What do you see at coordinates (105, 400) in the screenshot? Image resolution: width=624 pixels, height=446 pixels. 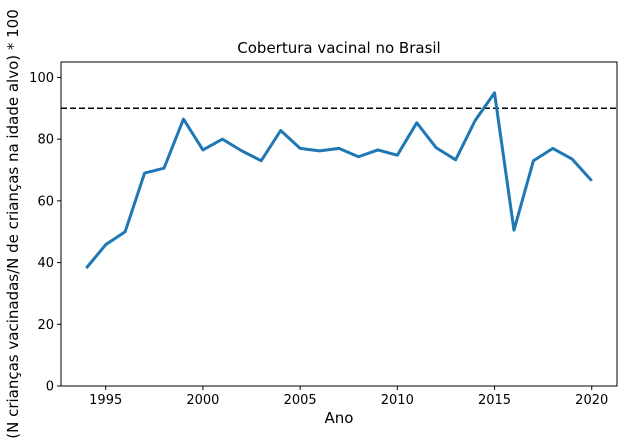 I see `x-tick-label: 1995` at bounding box center [105, 400].